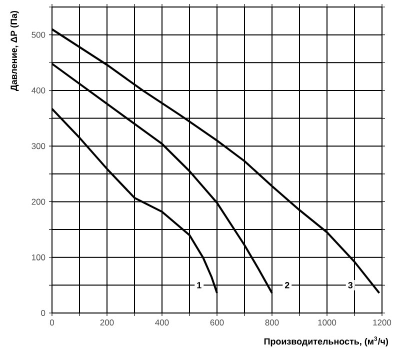 This screenshot has height=363, width=398. Describe the element at coordinates (39, 201) in the screenshot. I see `y-tick-label: 200` at that location.